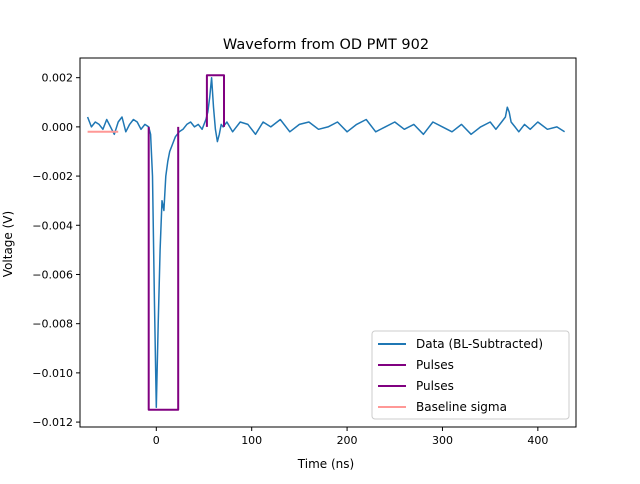 The width and height of the screenshot is (640, 484). Describe the element at coordinates (8, 244) in the screenshot. I see `y-axis-label: Voltage (V)` at that location.